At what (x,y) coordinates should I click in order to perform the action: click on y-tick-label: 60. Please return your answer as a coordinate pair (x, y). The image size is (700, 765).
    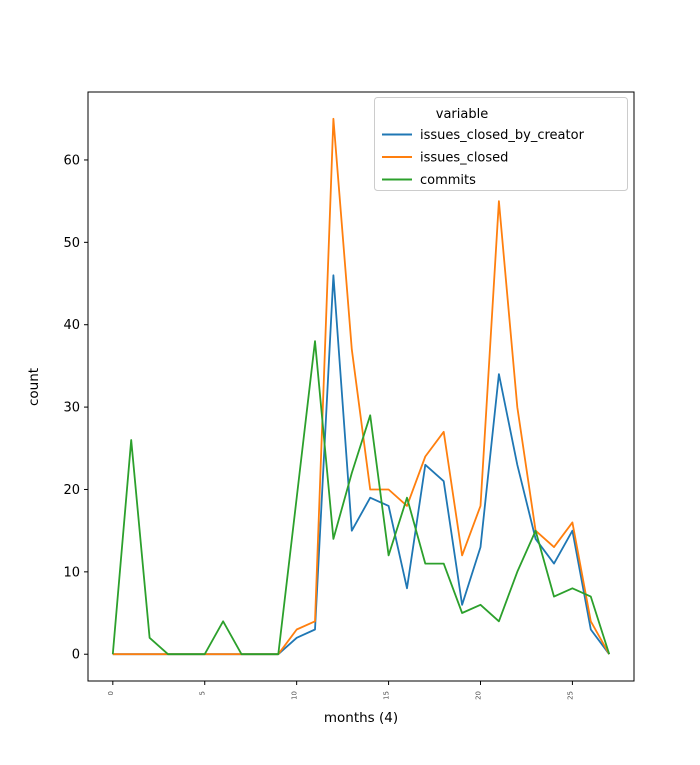
    Looking at the image, I should click on (71, 160).